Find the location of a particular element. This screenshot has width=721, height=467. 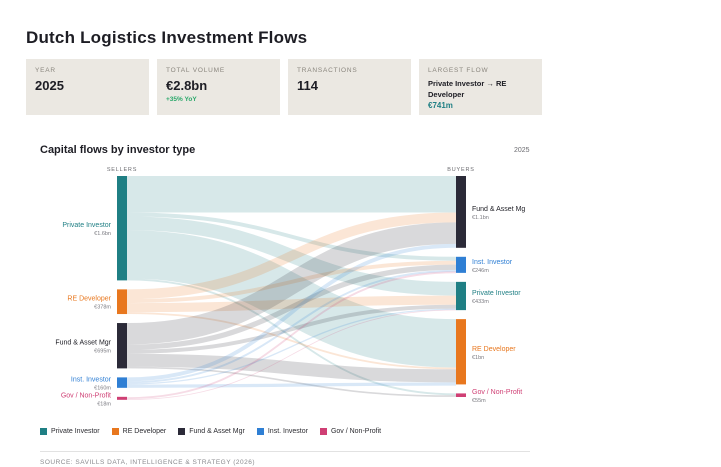

seller-node-inst-investor is located at coordinates (122, 382).